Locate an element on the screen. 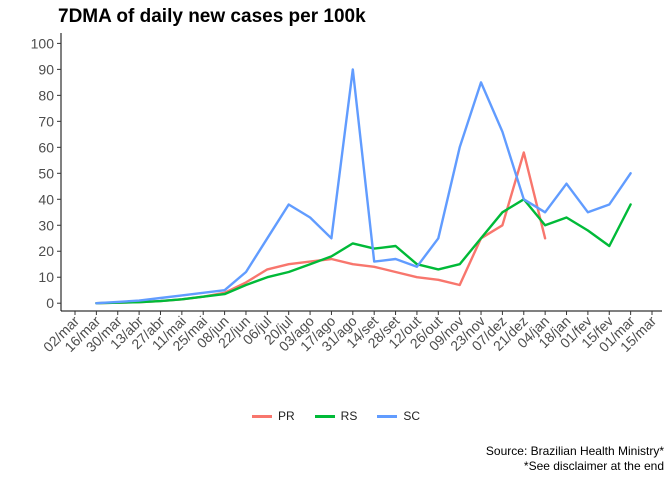  chart-title: 7DMA of daily new cases per 100k is located at coordinates (212, 16).